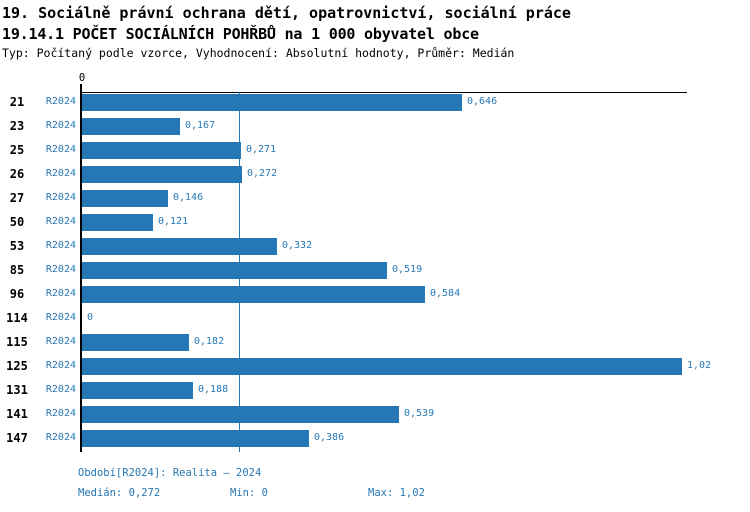 Image resolution: width=750 pixels, height=512 pixels. What do you see at coordinates (200, 125) in the screenshot?
I see `value-label: 0,167` at bounding box center [200, 125].